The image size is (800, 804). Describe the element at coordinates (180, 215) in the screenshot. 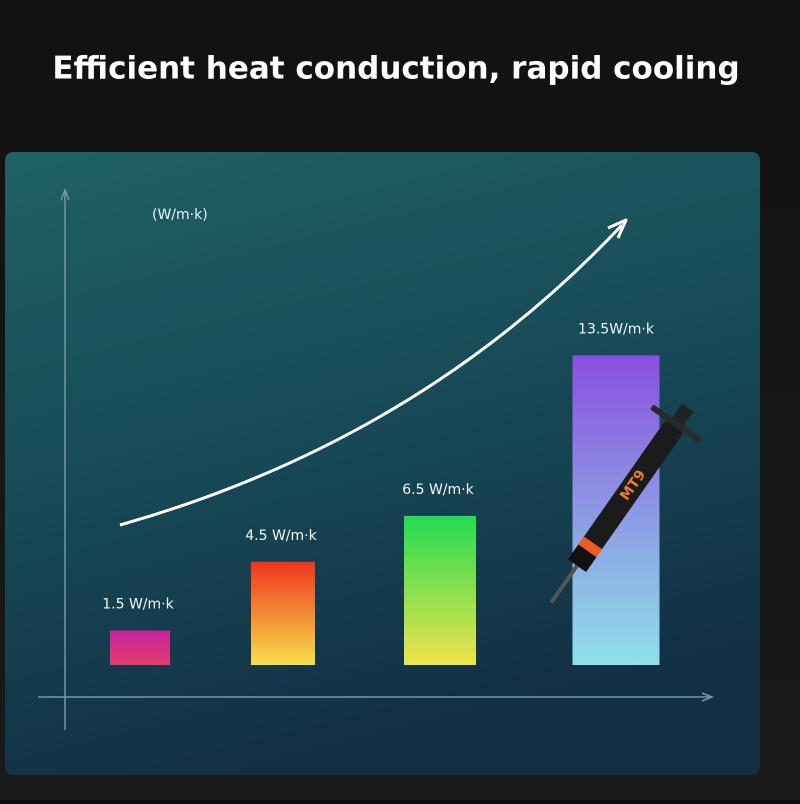

I see `y-axis-label: (W/m·k)` at that location.